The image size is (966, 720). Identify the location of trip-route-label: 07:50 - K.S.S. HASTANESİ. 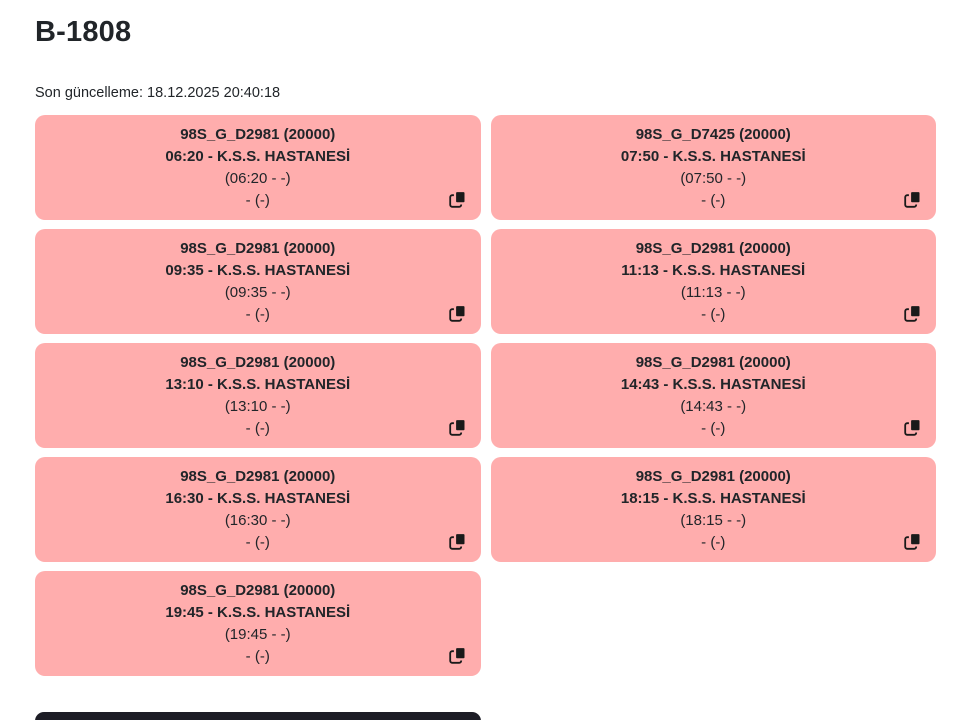
(713, 156).